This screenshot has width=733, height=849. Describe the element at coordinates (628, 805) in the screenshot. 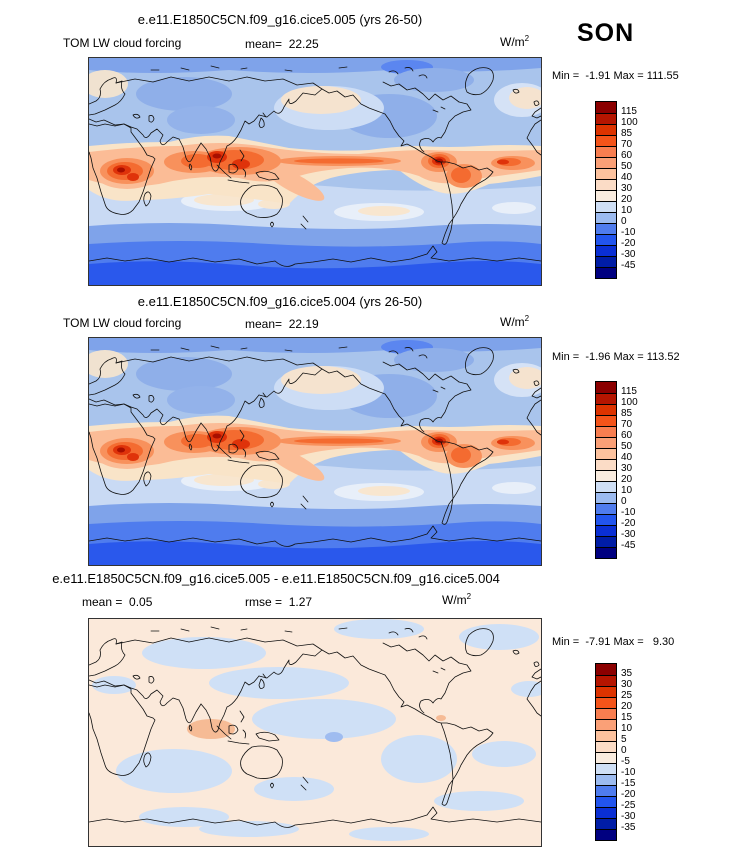

I see `colorbar-tick-label: -25` at that location.